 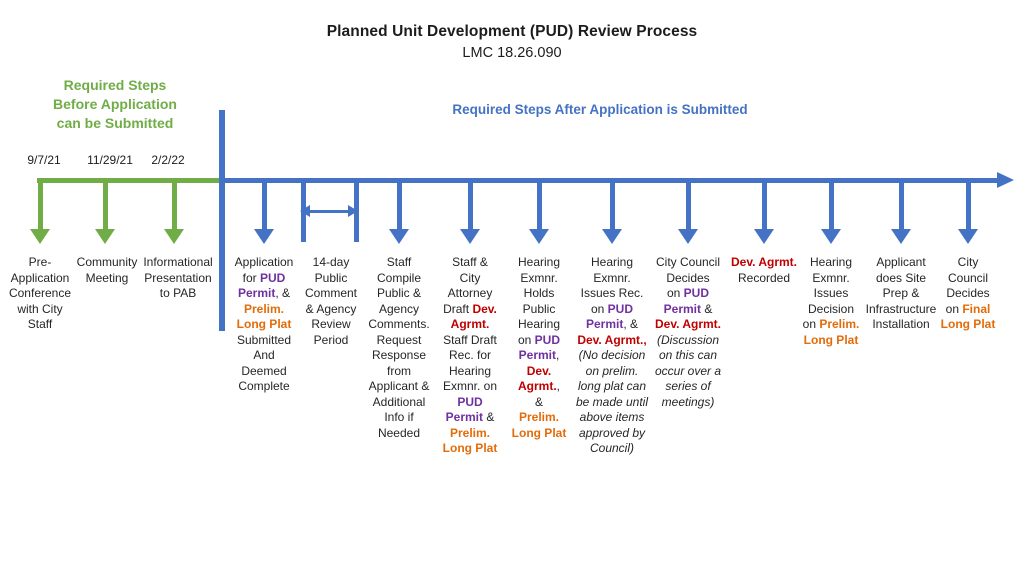 I want to click on step-label-segment: meetings), so click(x=688, y=401).